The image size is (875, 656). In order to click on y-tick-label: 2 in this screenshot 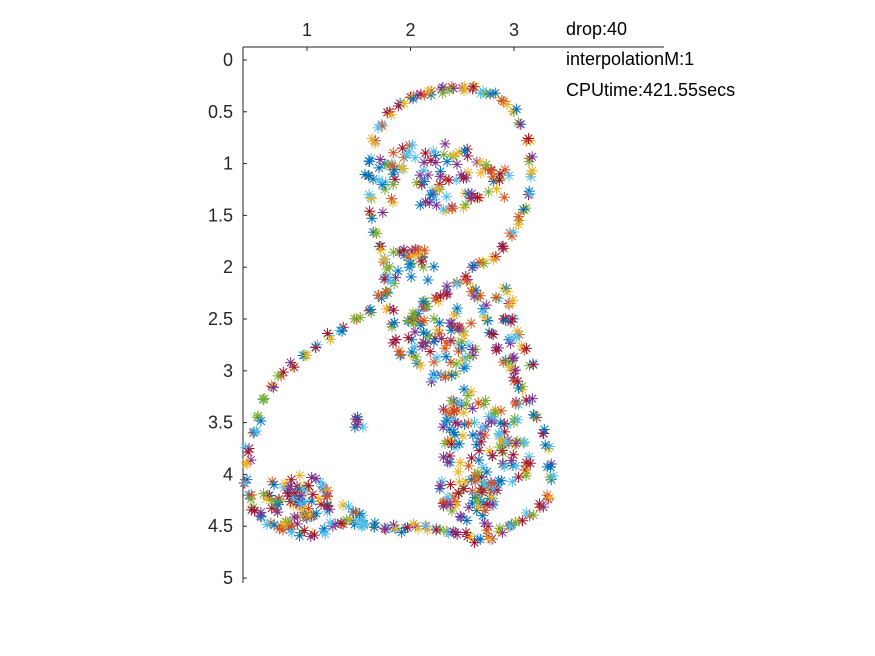, I will do `click(228, 267)`.